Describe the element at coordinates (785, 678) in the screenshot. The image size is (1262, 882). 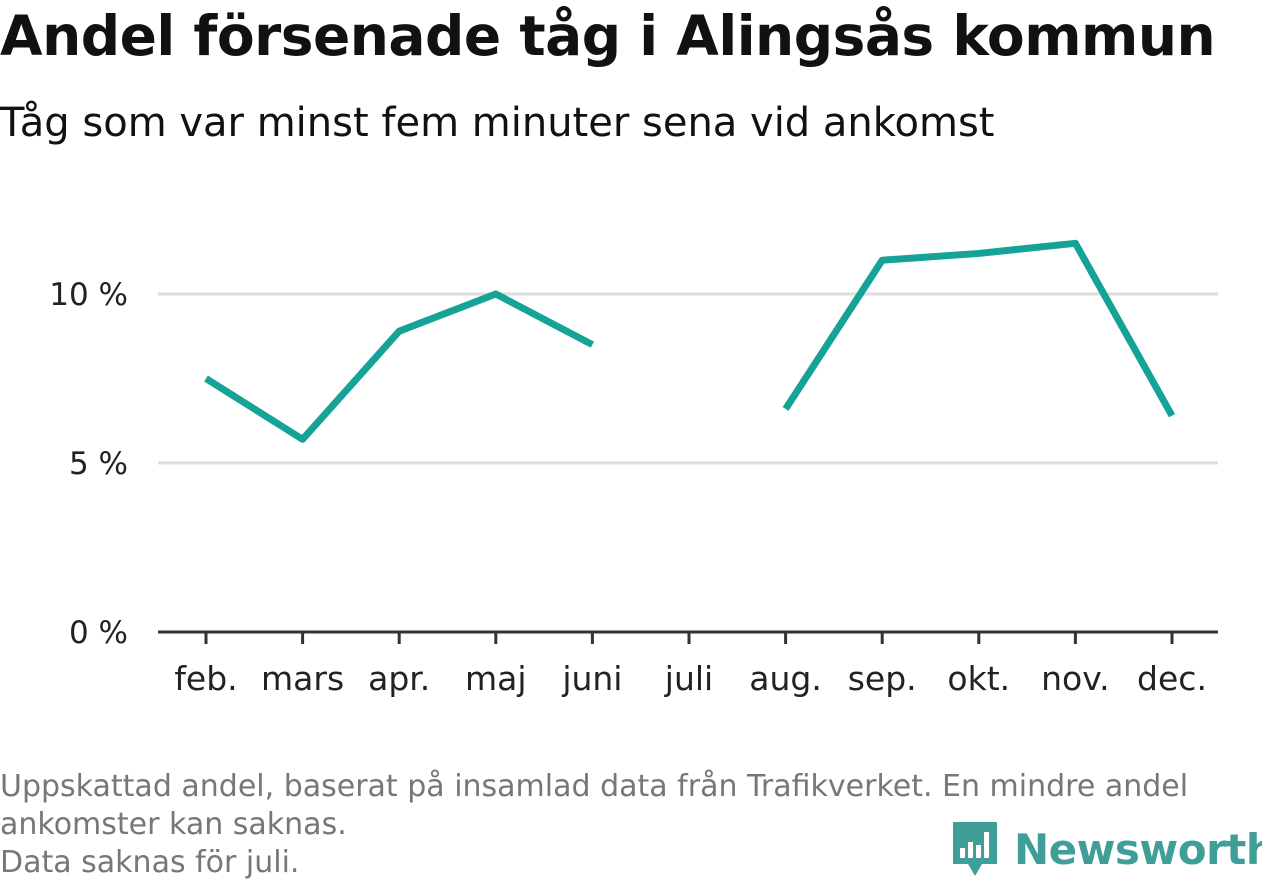
I see `x-tick-label: aug.` at that location.